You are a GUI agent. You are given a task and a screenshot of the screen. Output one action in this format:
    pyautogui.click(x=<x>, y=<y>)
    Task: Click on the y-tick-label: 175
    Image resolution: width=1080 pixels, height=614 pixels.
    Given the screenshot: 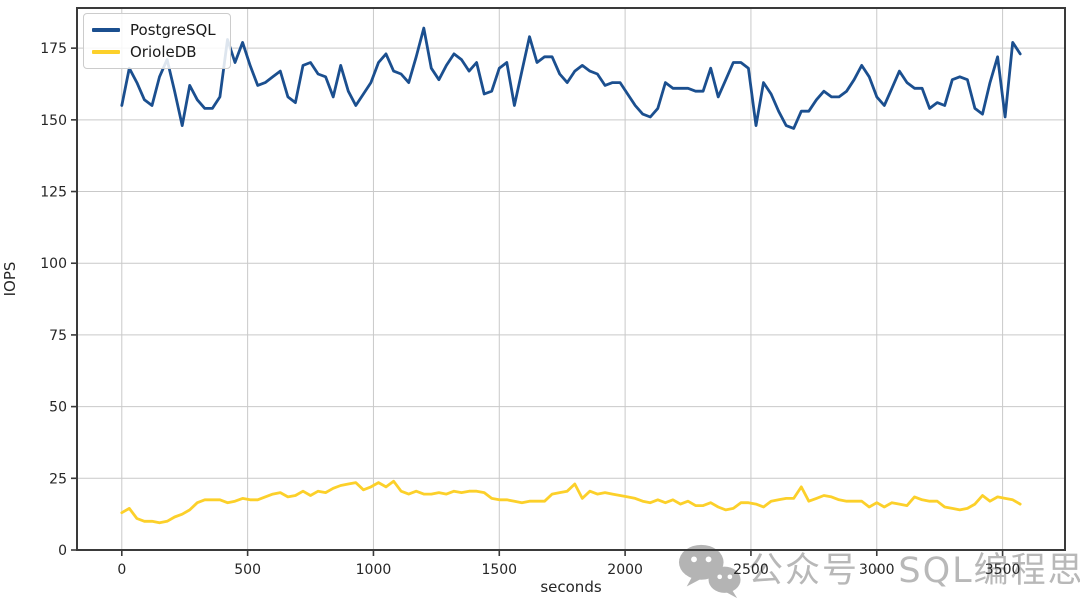 What is the action you would take?
    pyautogui.click(x=53, y=49)
    